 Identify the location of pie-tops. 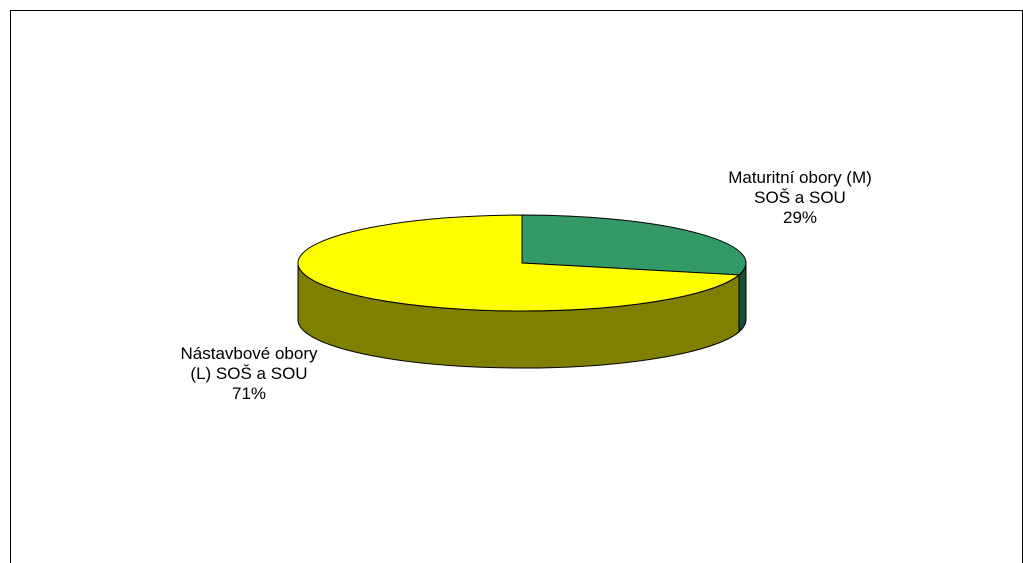
(522, 263).